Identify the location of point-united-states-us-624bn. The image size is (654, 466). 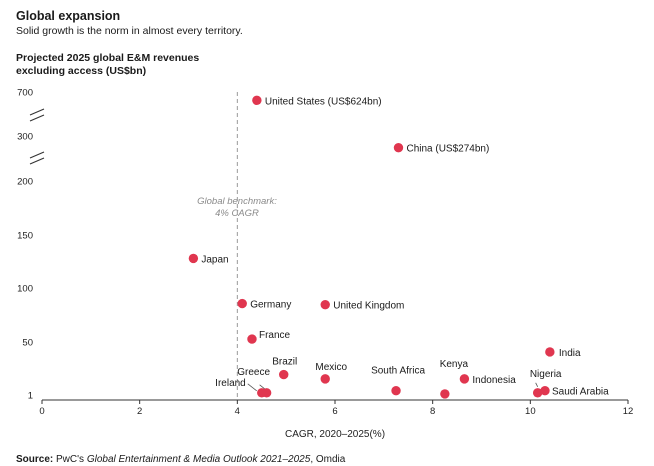
(257, 100).